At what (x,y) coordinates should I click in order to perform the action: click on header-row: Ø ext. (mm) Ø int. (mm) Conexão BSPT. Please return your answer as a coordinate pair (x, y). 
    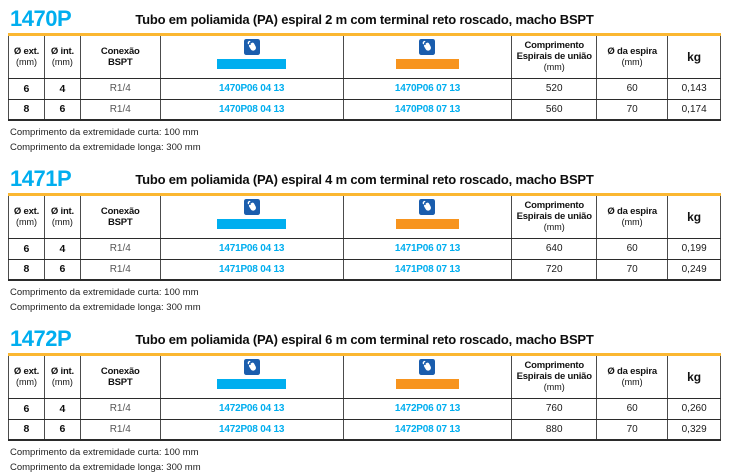
    Looking at the image, I should click on (364, 377).